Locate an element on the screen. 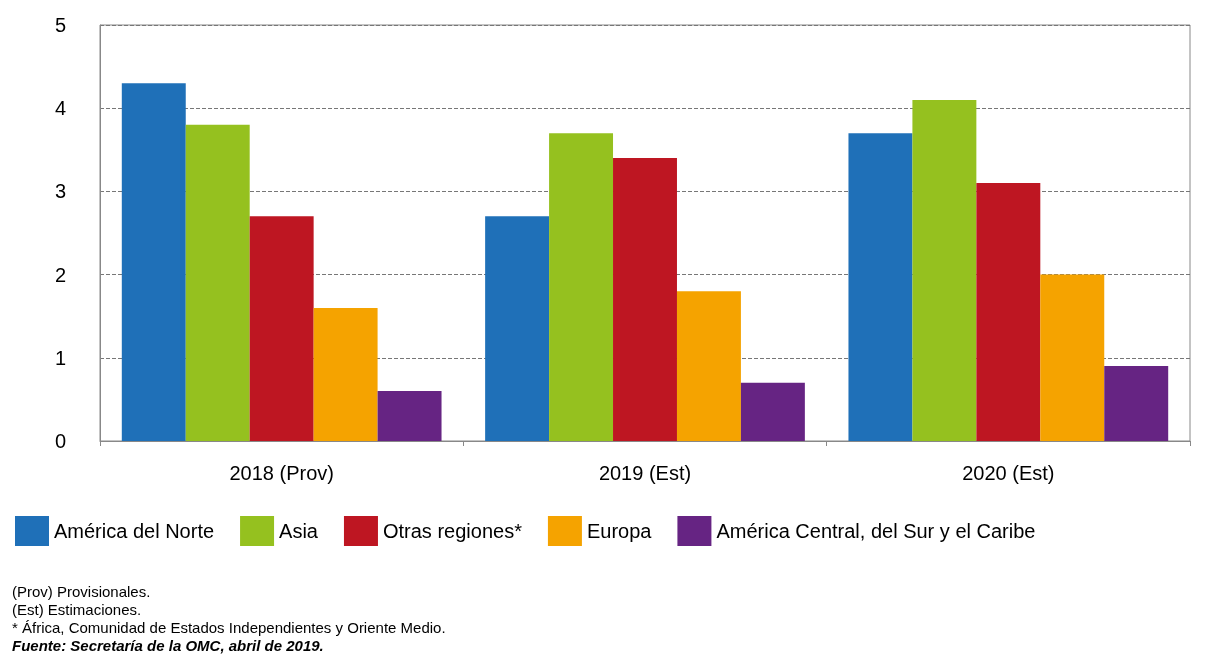 The width and height of the screenshot is (1232, 668). legend-label: Europa is located at coordinates (619, 531).